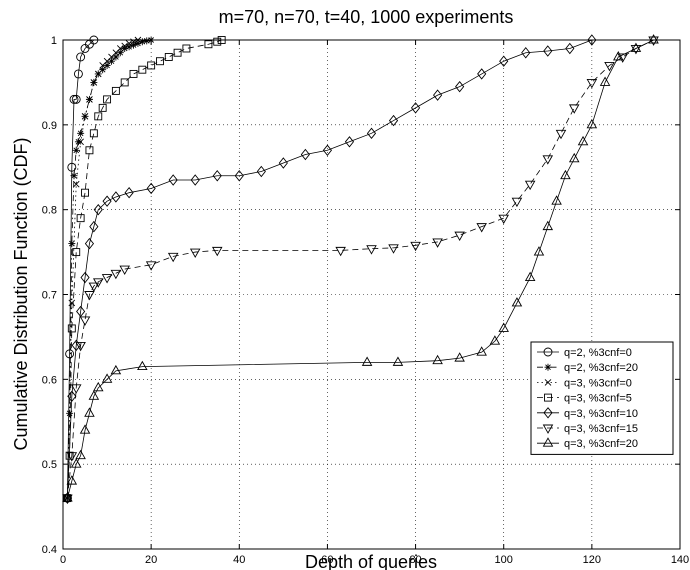 The image size is (690, 570). I want to click on chart-title: m=70, n=70, t=40, 1000 experiments, so click(366, 17).